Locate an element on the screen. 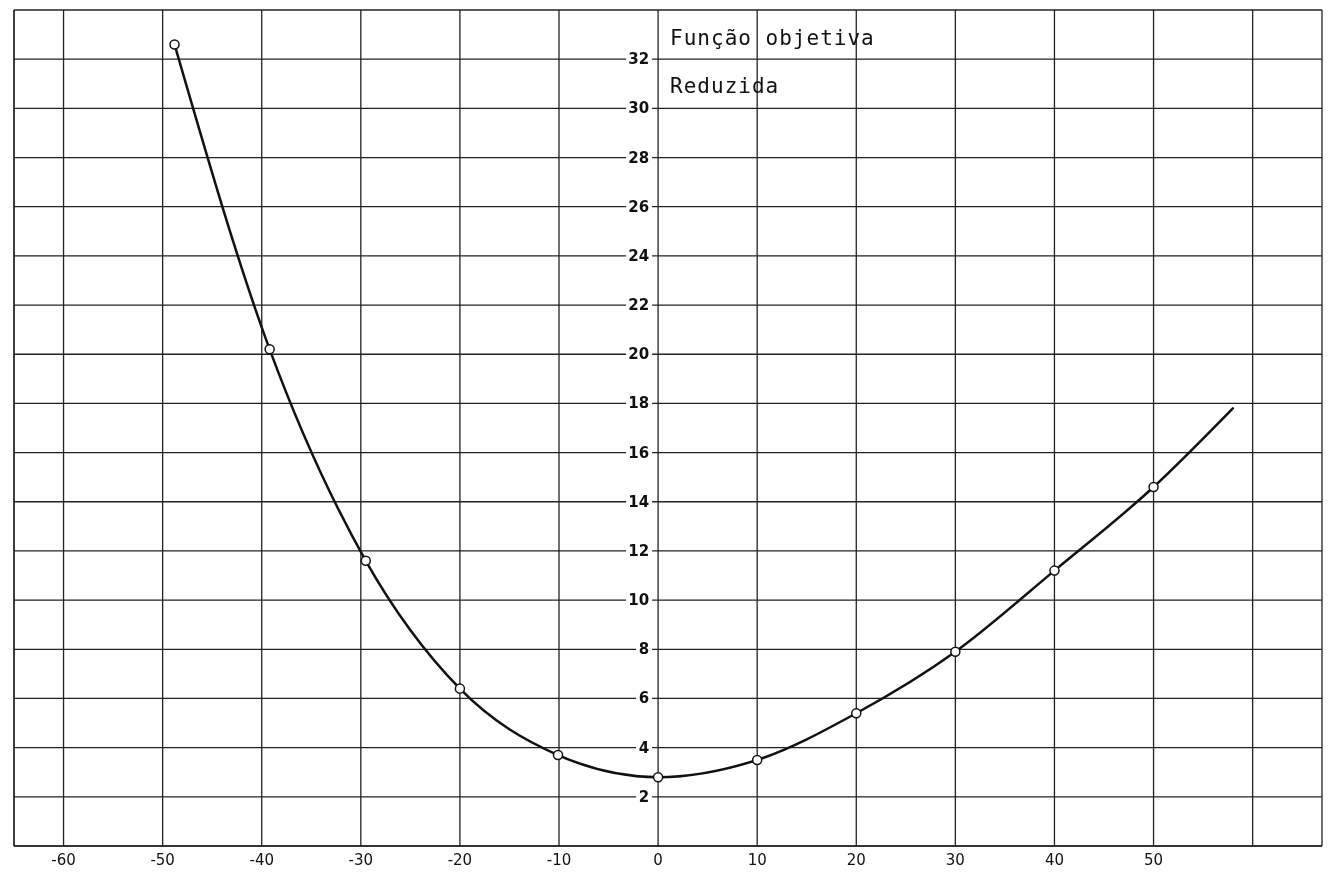  y-tick-label: 20 is located at coordinates (639, 354).